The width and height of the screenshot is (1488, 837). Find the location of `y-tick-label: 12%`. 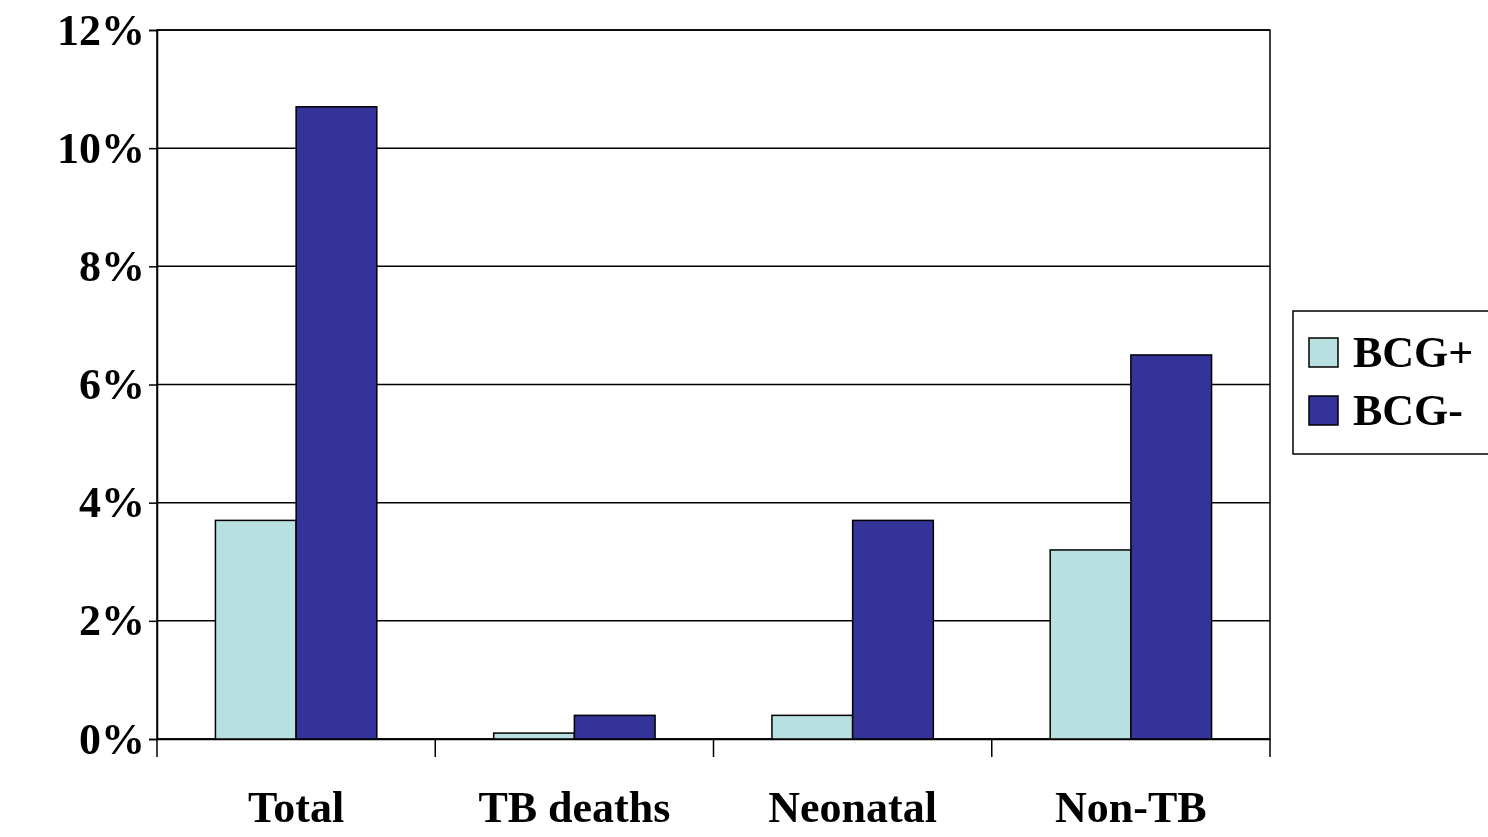

y-tick-label: 12% is located at coordinates (101, 30).